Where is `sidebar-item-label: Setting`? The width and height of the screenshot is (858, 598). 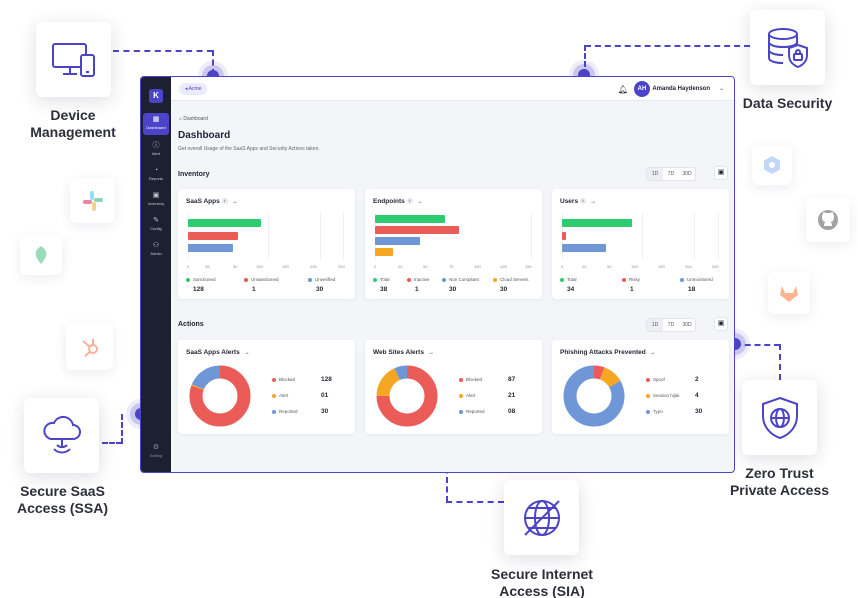 sidebar-item-label: Setting is located at coordinates (156, 455).